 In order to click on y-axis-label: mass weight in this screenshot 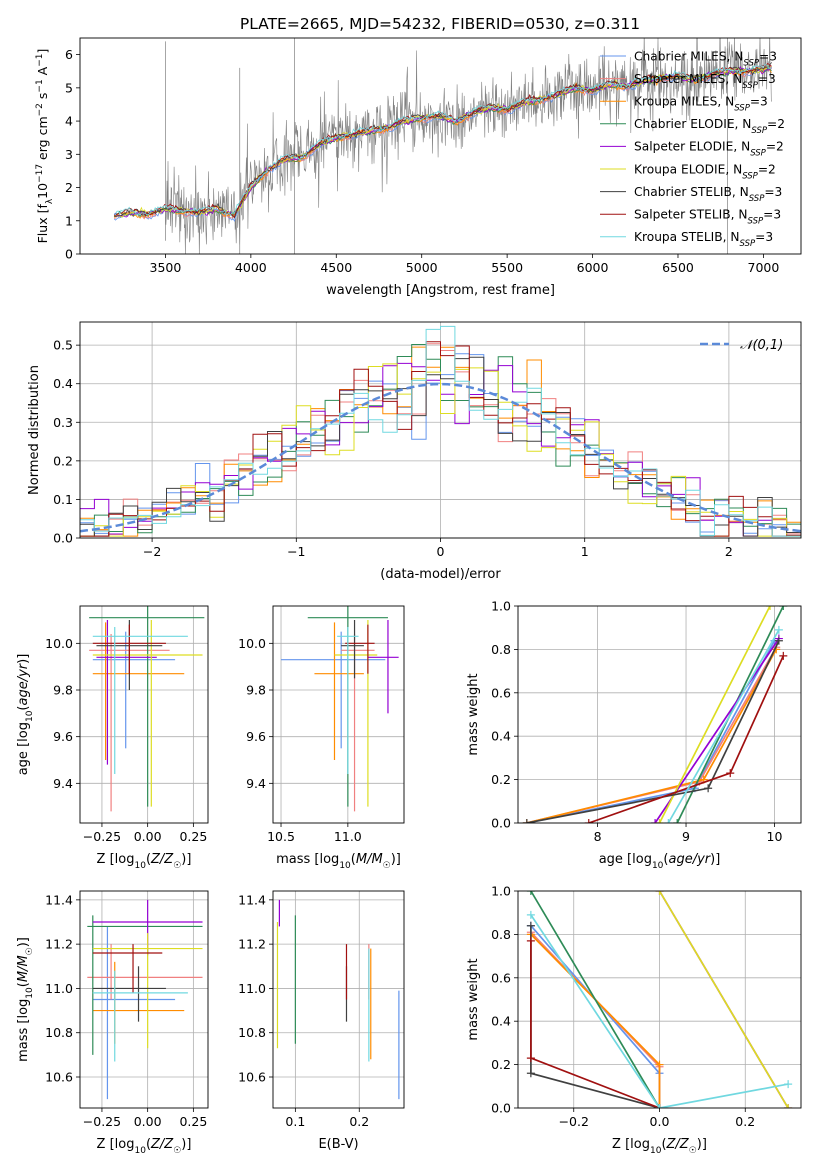, I will do `click(473, 999)`.